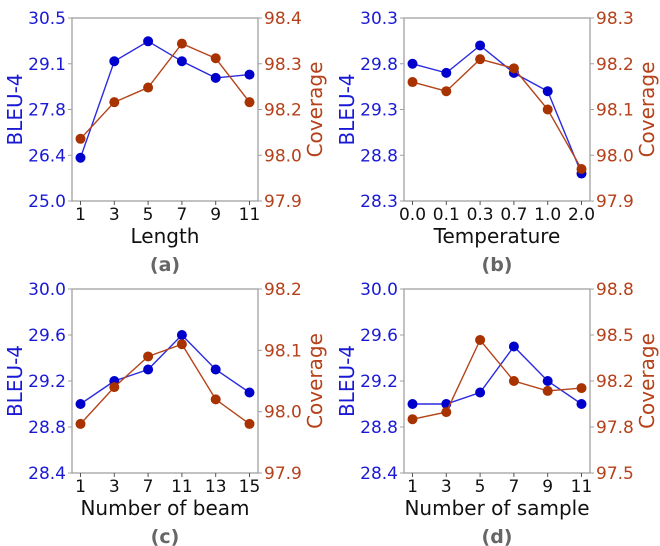  What do you see at coordinates (47, 65) in the screenshot?
I see `y-left-tick-label: 29.1` at bounding box center [47, 65].